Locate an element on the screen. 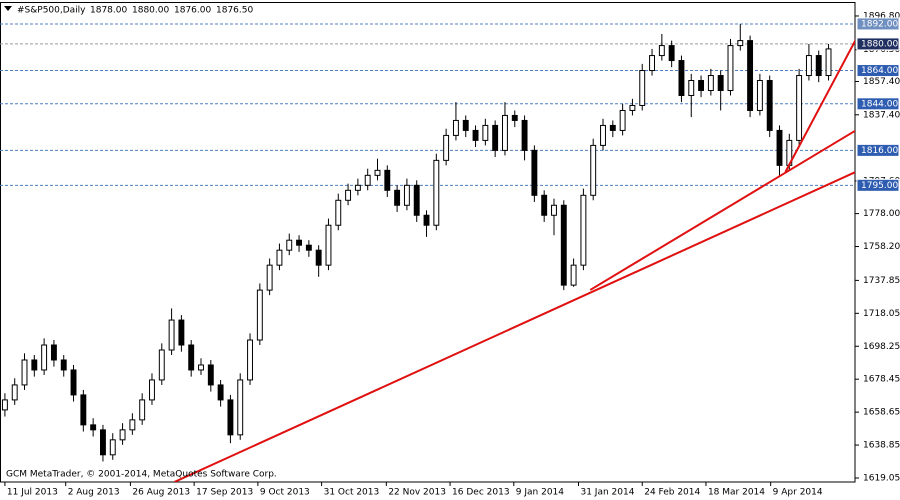  x-tick-label: 26 Aug 2013 is located at coordinates (161, 493).